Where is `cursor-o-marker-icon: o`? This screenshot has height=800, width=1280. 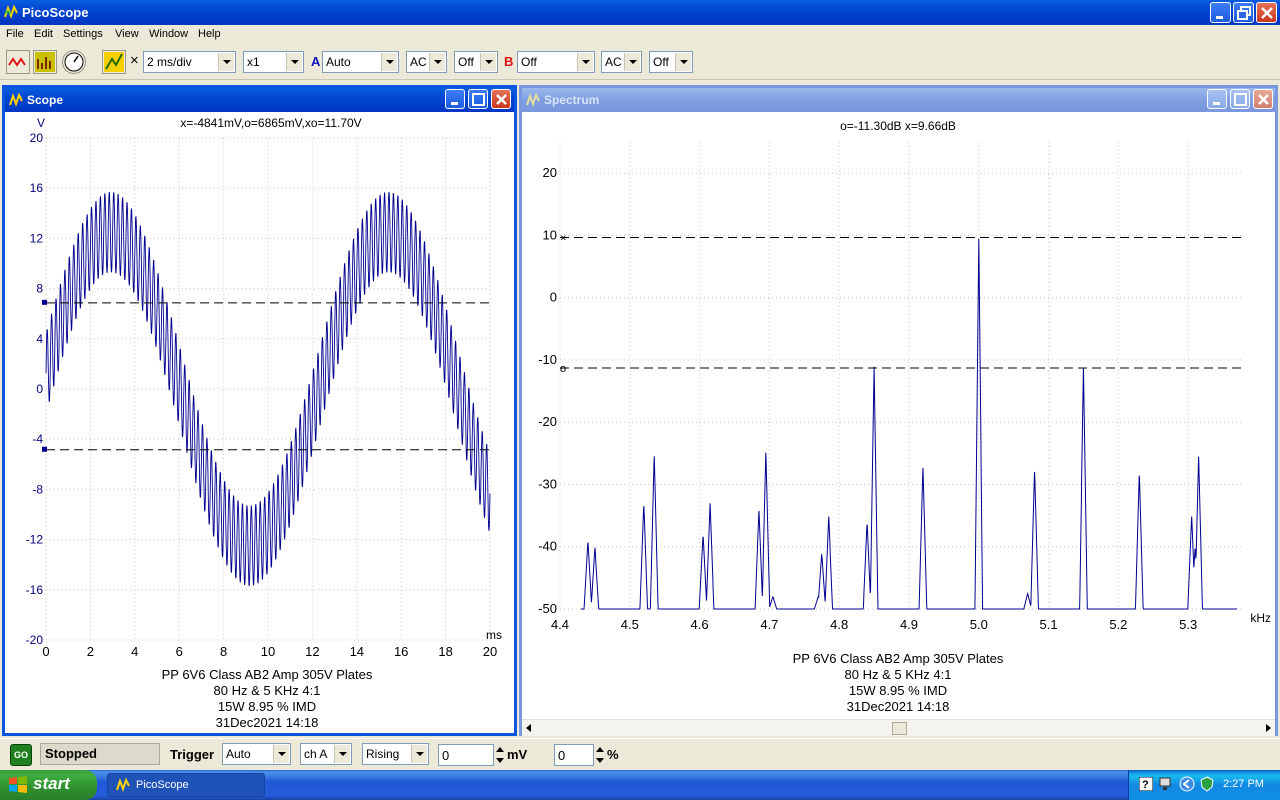
cursor-o-marker-icon: o is located at coordinates (563, 369).